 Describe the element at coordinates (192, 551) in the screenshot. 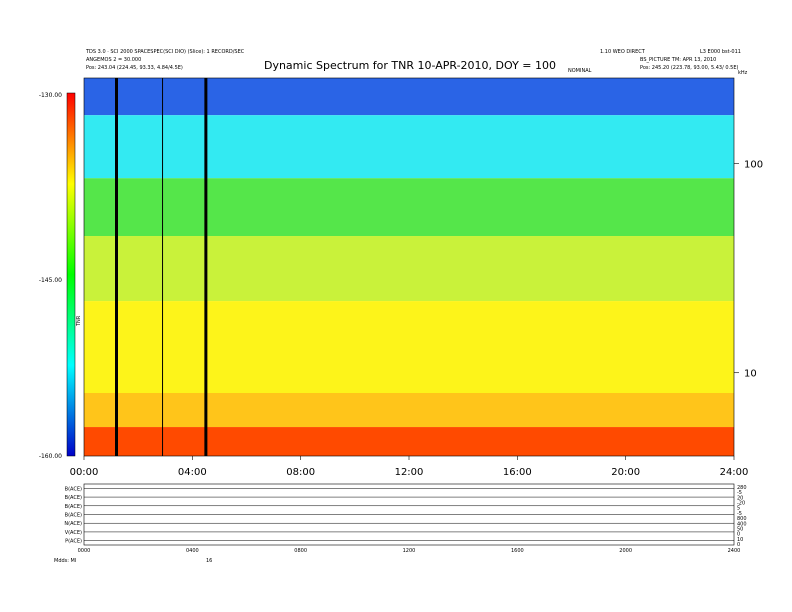

I see `aux-x-tick: 0400` at that location.